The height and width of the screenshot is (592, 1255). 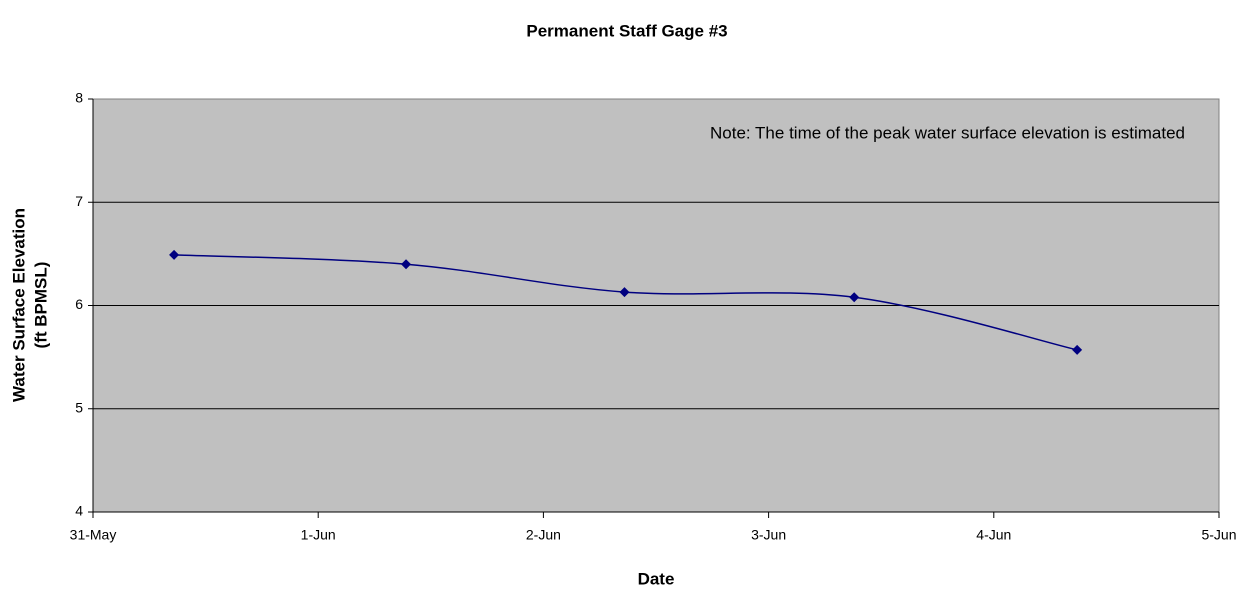 I want to click on x-tick-label: 2-Jun, so click(x=543, y=535).